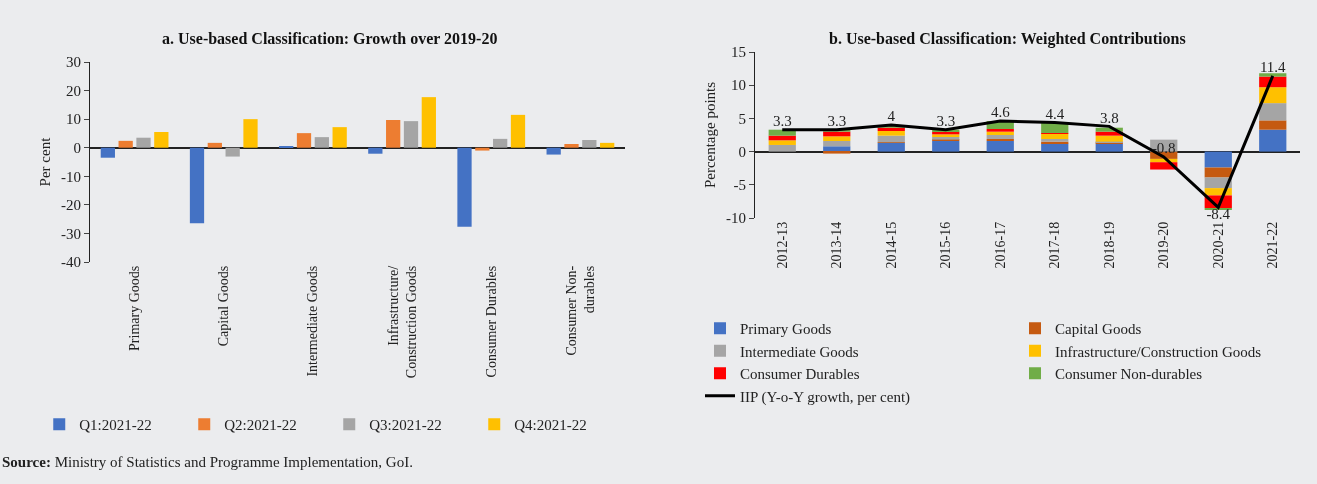 The width and height of the screenshot is (1317, 484). I want to click on x-tick-label: Capital Goods, so click(224, 306).